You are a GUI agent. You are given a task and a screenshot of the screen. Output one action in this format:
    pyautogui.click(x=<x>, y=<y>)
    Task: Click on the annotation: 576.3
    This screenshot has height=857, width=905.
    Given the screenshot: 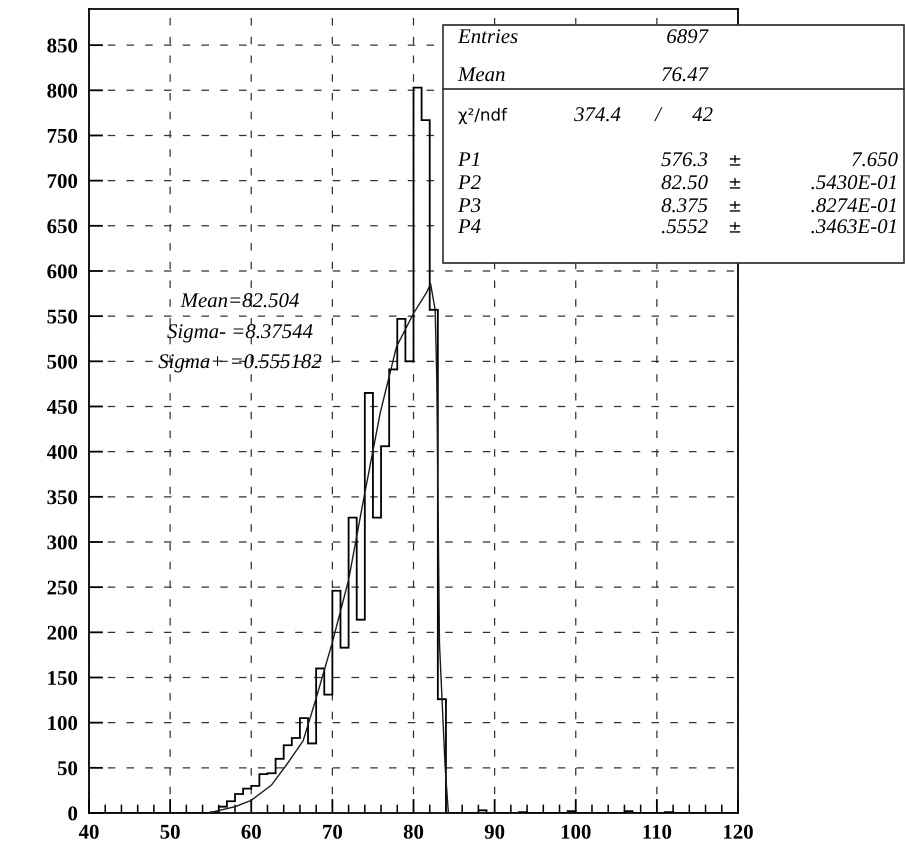 What is the action you would take?
    pyautogui.click(x=684, y=159)
    